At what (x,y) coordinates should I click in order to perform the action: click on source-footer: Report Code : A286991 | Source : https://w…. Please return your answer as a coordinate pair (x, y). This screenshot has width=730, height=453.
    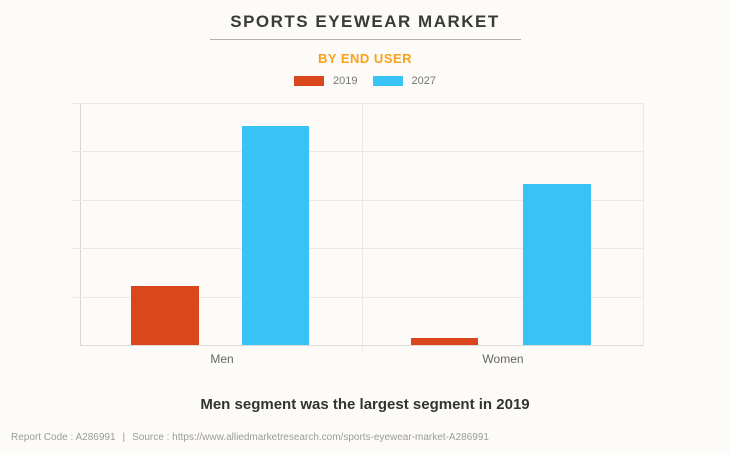
    Looking at the image, I should click on (250, 437).